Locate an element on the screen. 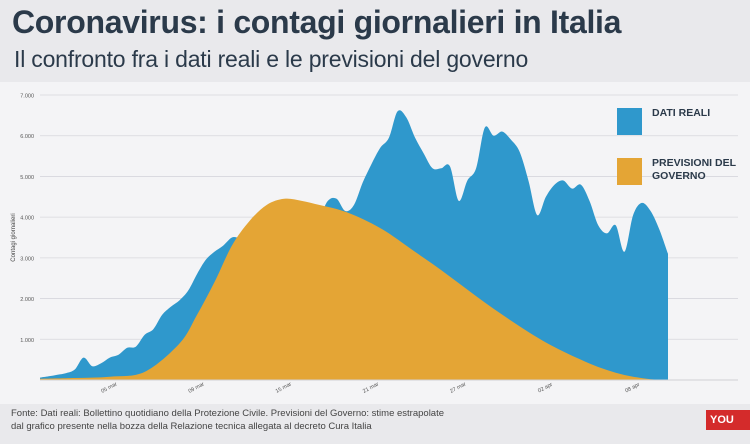 Image resolution: width=750 pixels, height=444 pixels. youtrend-badge: YOU TR is located at coordinates (728, 420).